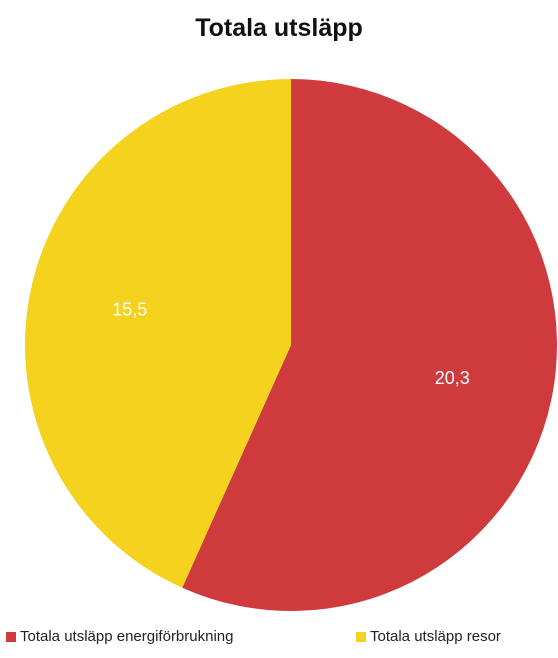 The image size is (558, 658). Describe the element at coordinates (361, 636) in the screenshot. I see `legend-swatch-travel` at that location.